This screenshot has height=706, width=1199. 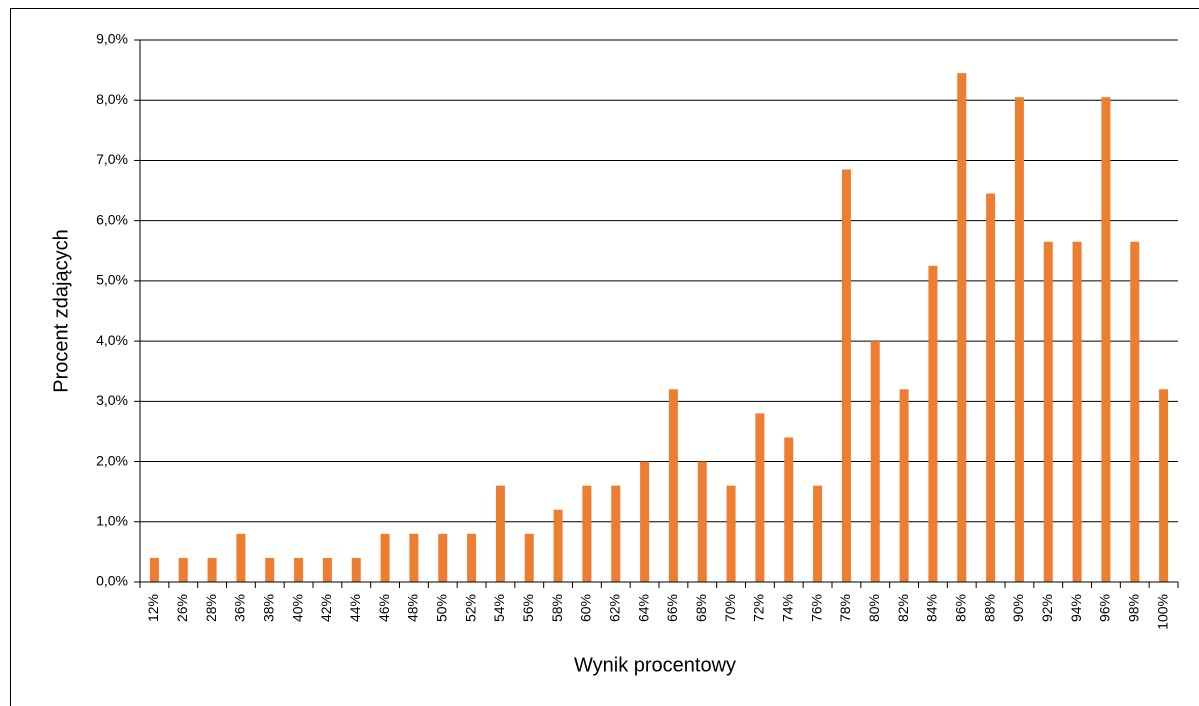 What do you see at coordinates (441, 608) in the screenshot?
I see `x-tick-label: 50%` at bounding box center [441, 608].